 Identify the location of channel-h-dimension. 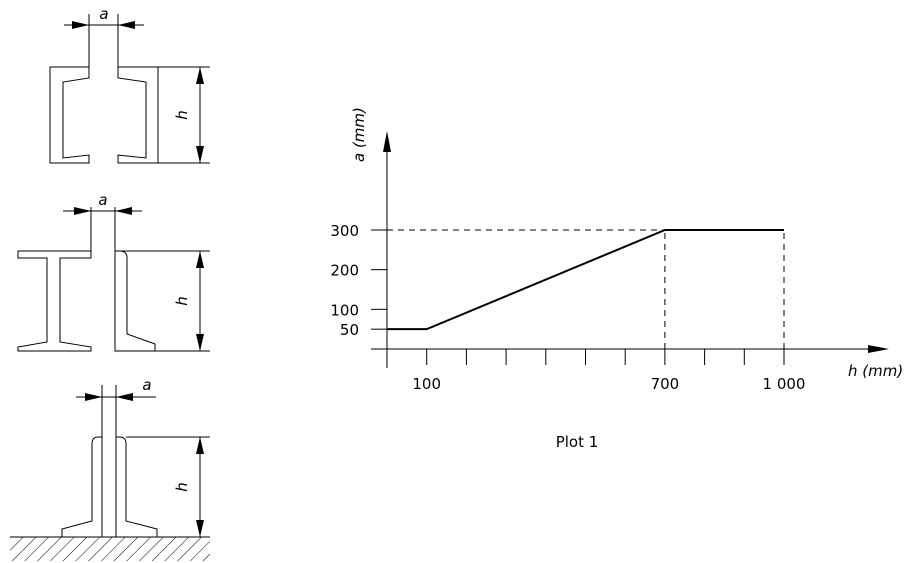
(200, 115).